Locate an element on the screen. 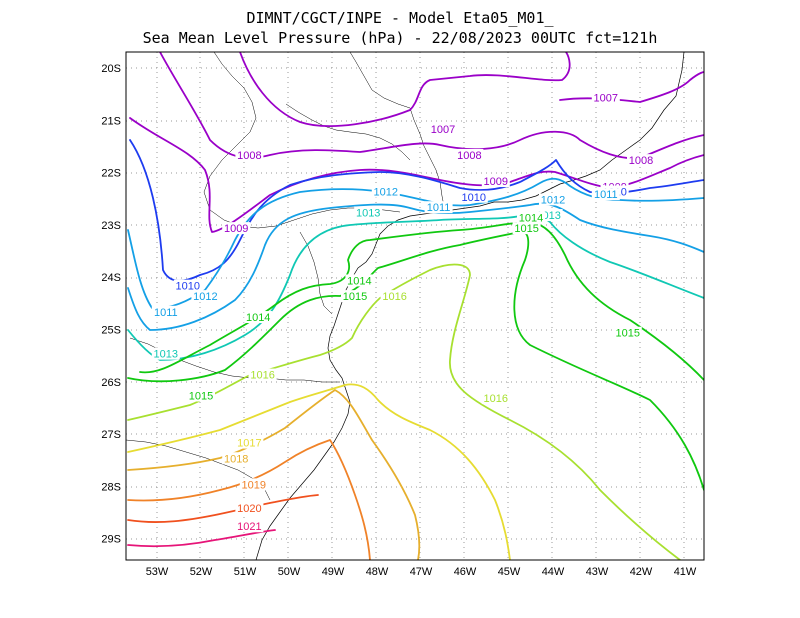 The image size is (800, 618). lat-tick-20S: 20S is located at coordinates (111, 69).